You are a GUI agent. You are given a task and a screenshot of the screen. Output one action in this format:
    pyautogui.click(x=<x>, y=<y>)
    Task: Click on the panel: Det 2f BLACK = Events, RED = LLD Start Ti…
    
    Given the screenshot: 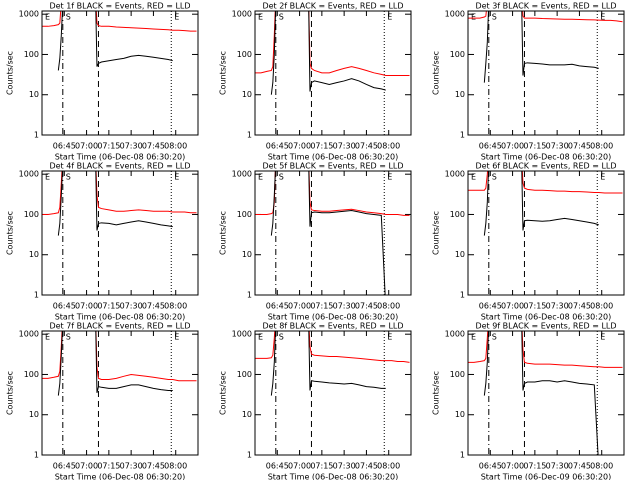 What is the action you would take?
    pyautogui.click(x=315, y=82)
    